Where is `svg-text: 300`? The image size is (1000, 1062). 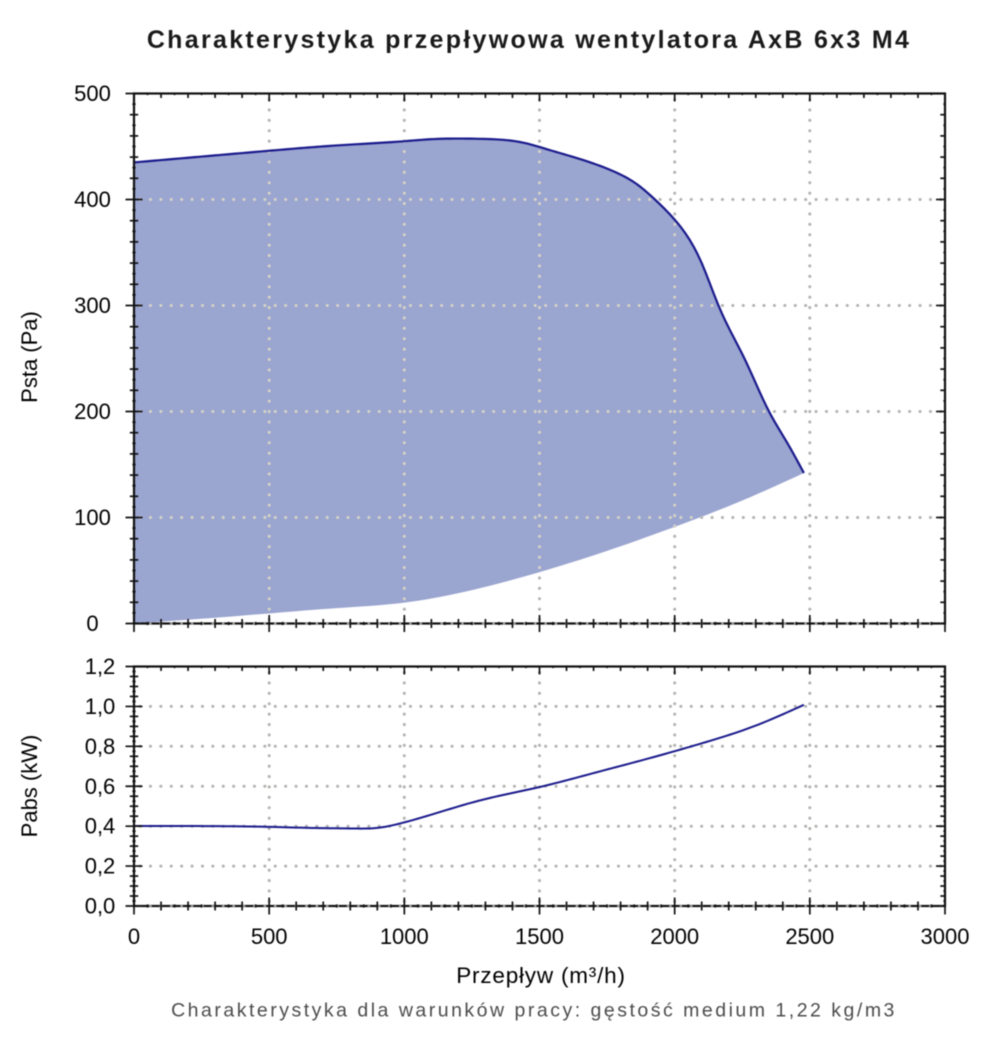 svg-text: 300 is located at coordinates (92, 305).